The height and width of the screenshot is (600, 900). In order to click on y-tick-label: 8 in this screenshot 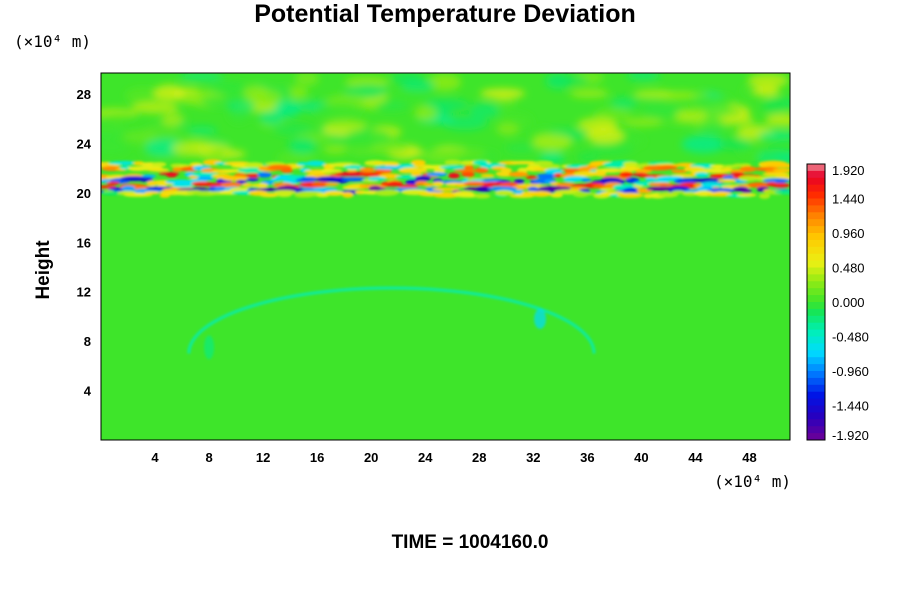, I will do `click(87, 341)`.